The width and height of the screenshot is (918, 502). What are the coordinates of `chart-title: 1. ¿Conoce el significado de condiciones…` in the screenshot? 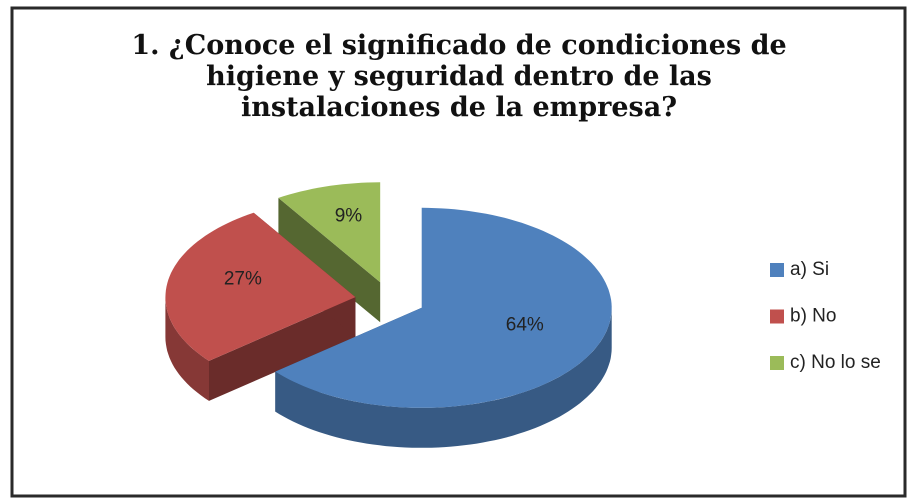 It's located at (459, 76).